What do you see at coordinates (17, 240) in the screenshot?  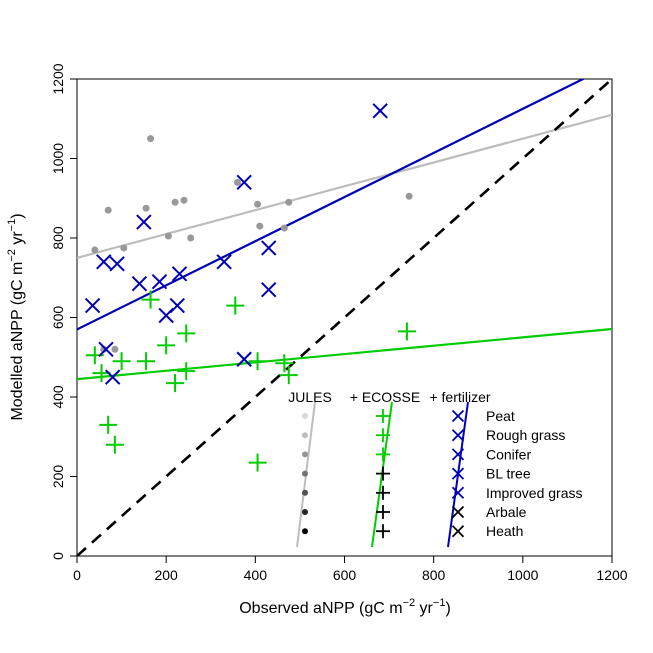 I see `y-axis-title-mid: yr` at bounding box center [17, 240].